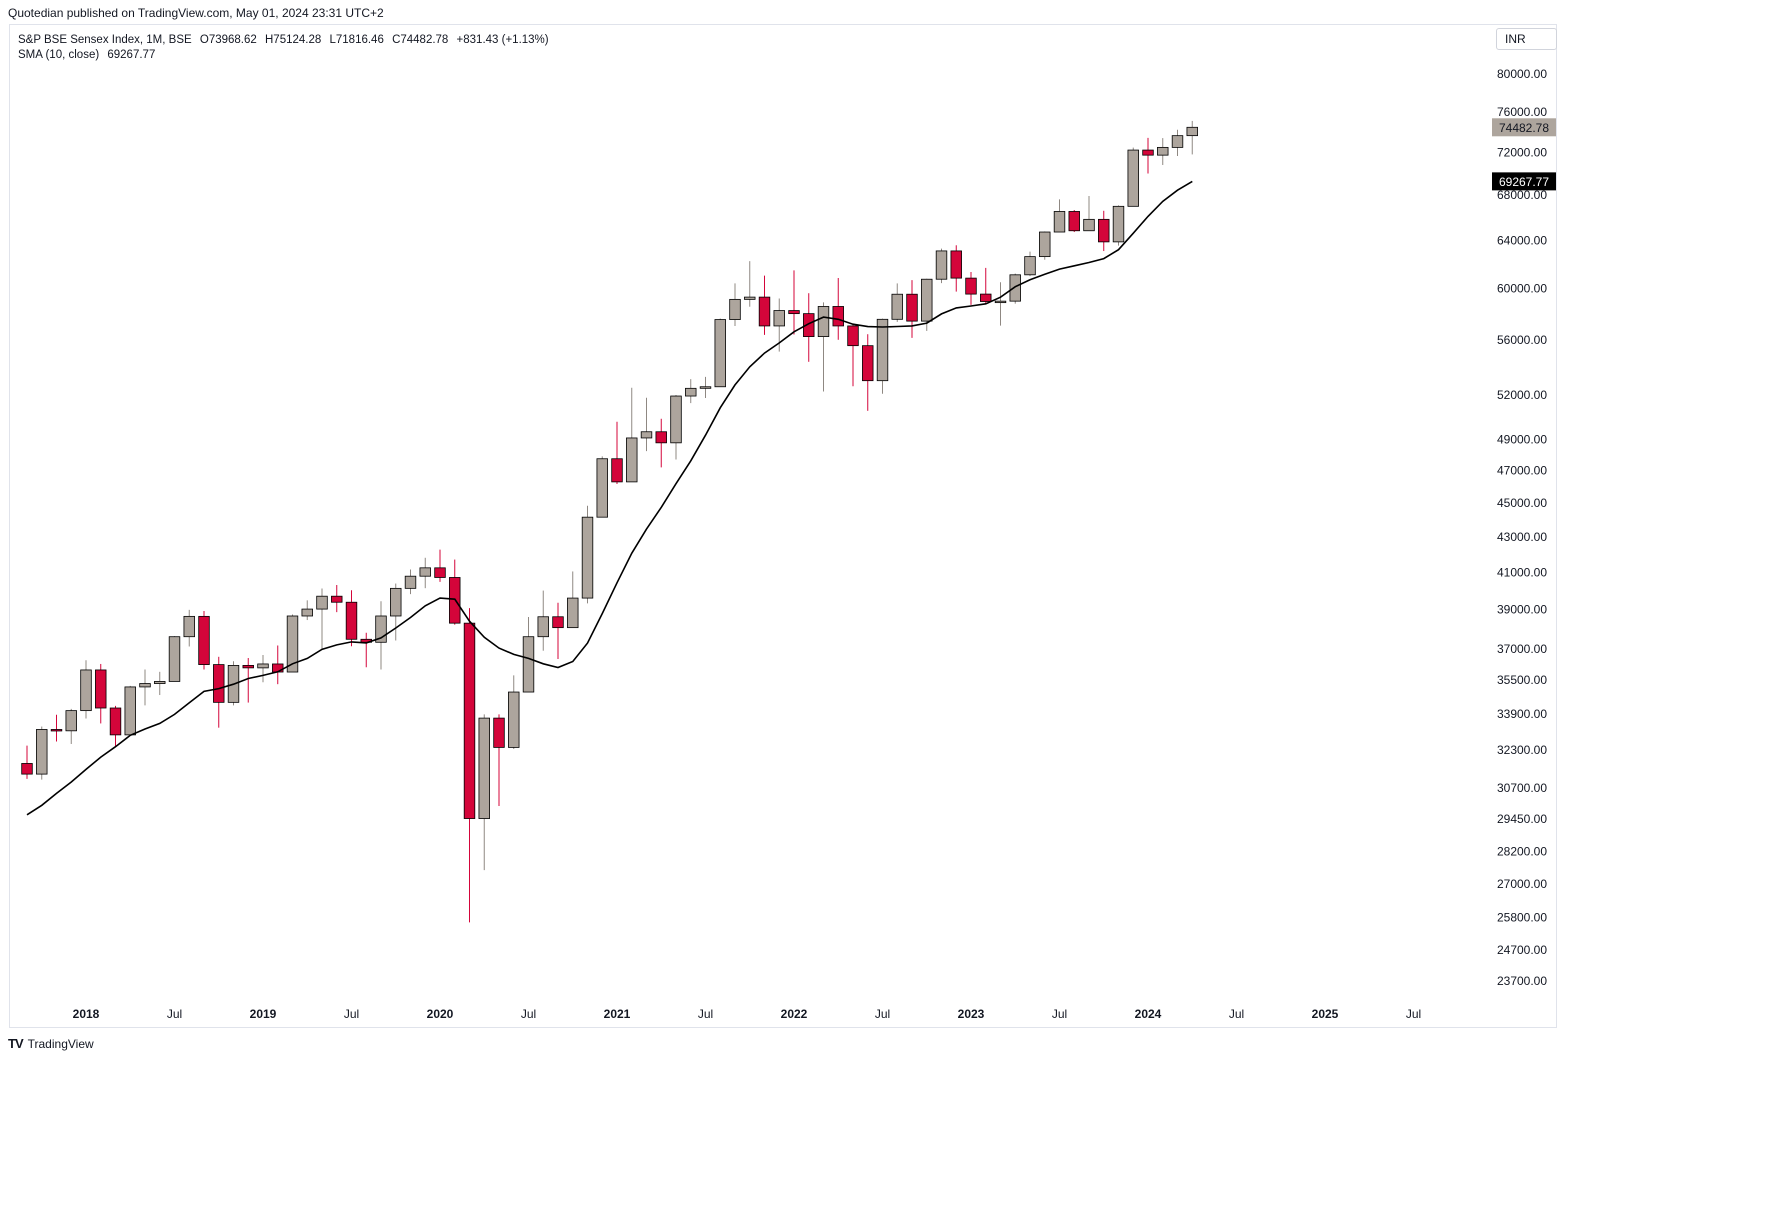  Describe the element at coordinates (105, 40) in the screenshot. I see `symbol-name: S&P BSE Sensex Index, 1M, BSE` at that location.